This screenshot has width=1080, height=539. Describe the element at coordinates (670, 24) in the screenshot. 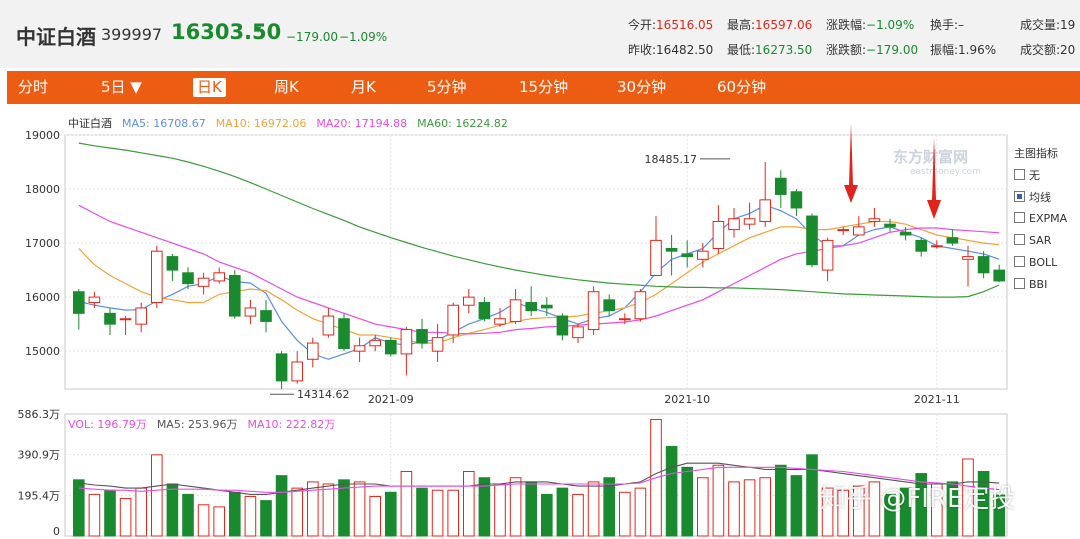

I see `open-field: 今开:16516.05` at that location.